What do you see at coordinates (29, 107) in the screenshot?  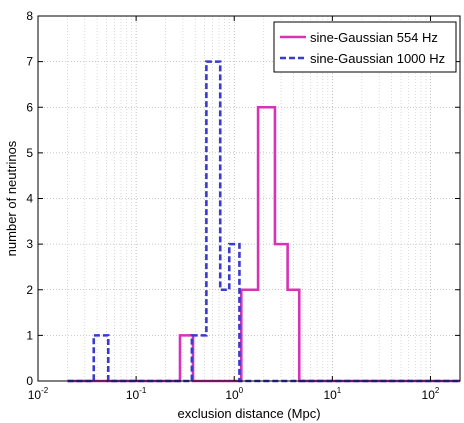 I see `y-tick-label: 6` at bounding box center [29, 107].